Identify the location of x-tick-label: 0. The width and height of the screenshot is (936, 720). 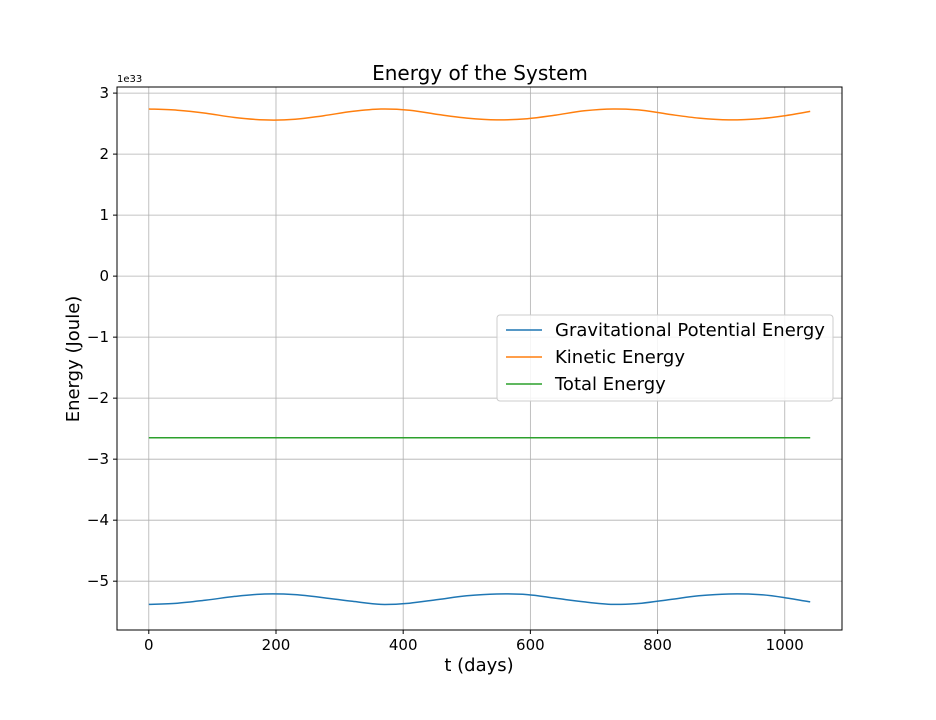
(149, 645).